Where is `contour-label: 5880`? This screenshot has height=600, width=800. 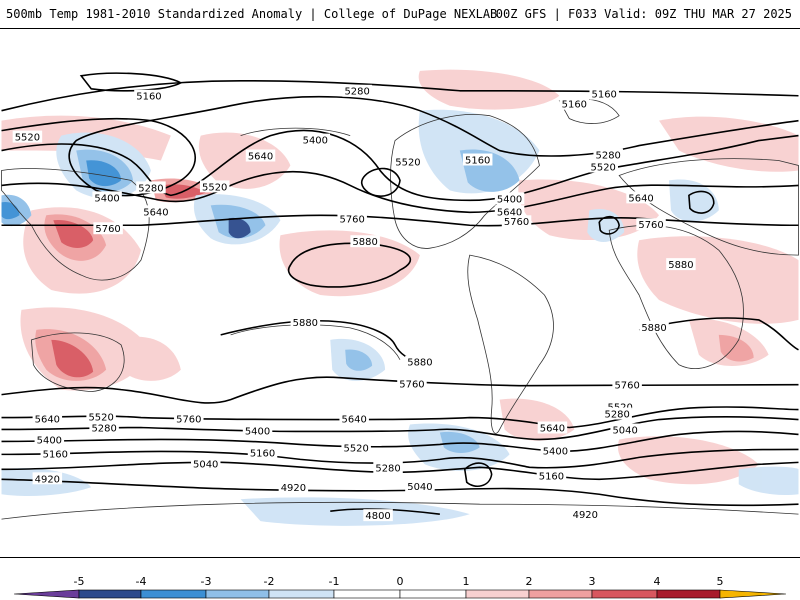
contour-label: 5880 is located at coordinates (305, 323).